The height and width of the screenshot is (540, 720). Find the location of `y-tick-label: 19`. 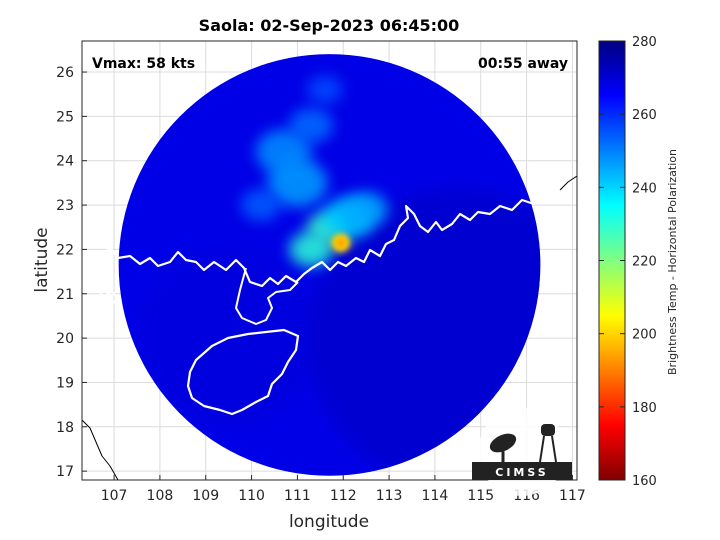

y-tick-label: 19 is located at coordinates (65, 383).